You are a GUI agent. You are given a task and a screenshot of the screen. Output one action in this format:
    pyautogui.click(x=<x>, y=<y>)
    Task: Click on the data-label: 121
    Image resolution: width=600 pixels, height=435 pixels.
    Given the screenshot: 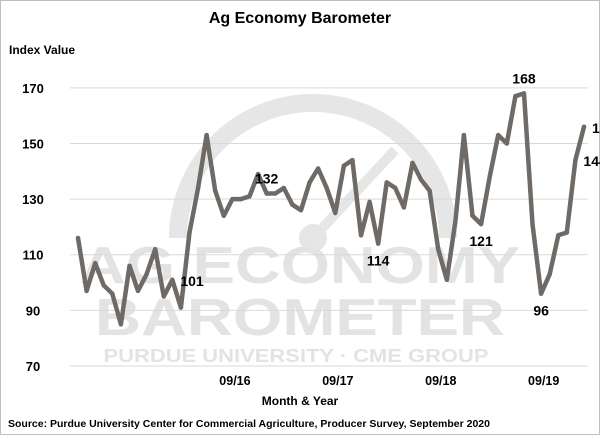 What is the action you would take?
    pyautogui.click(x=481, y=241)
    